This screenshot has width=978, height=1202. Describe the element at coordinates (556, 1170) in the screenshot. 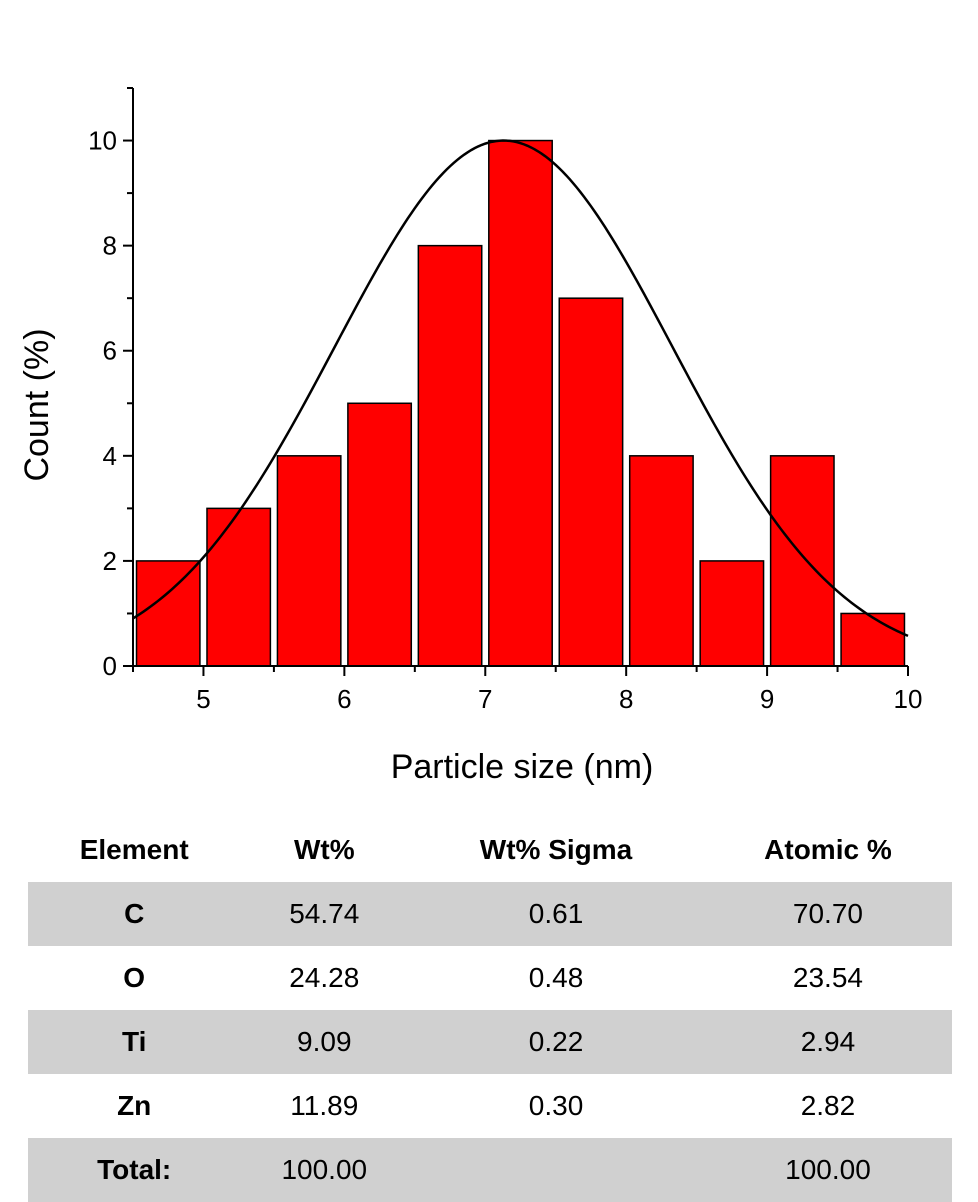

I see `cell-wt-sigma` at that location.